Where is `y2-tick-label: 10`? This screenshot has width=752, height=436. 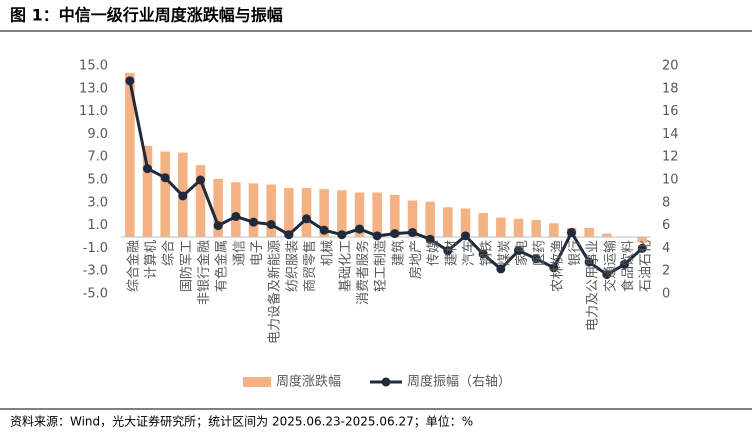
y2-tick-label: 10 is located at coordinates (670, 180).